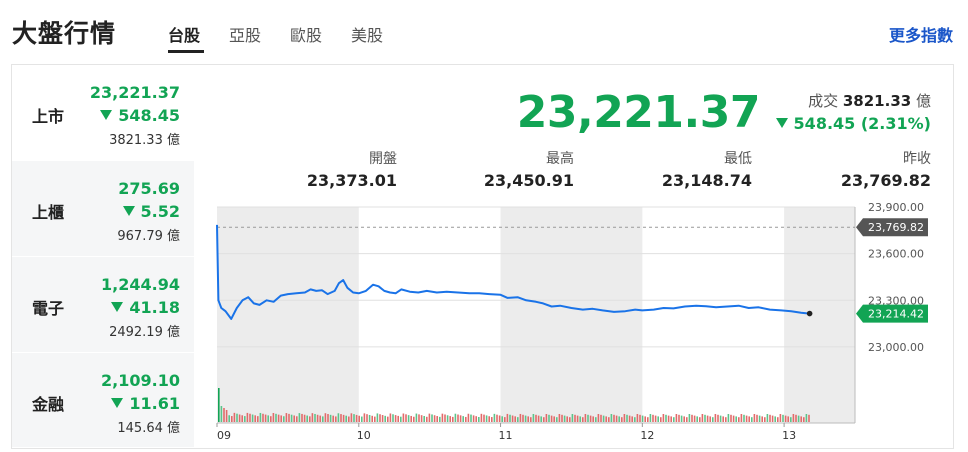  I want to click on hour-band, so click(288, 315).